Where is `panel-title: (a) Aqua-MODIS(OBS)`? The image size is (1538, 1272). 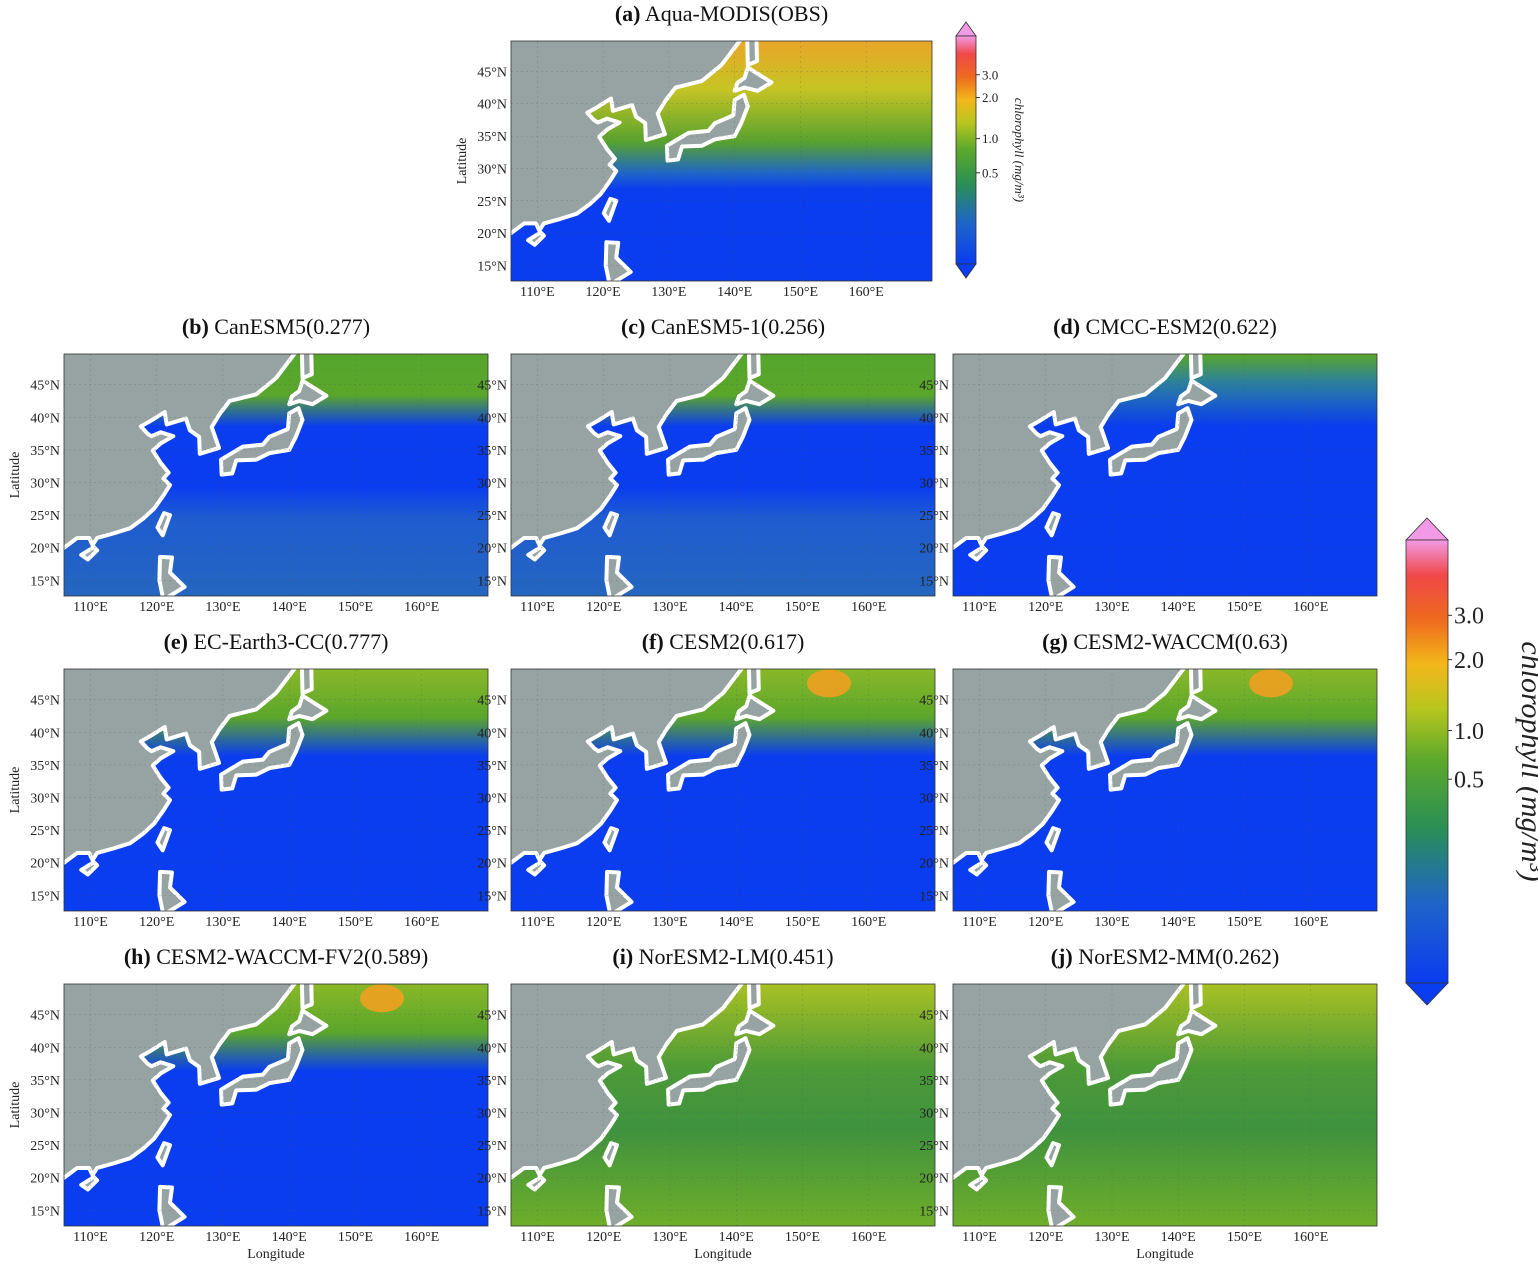
panel-title: (a) Aqua-MODIS(OBS) is located at coordinates (721, 13).